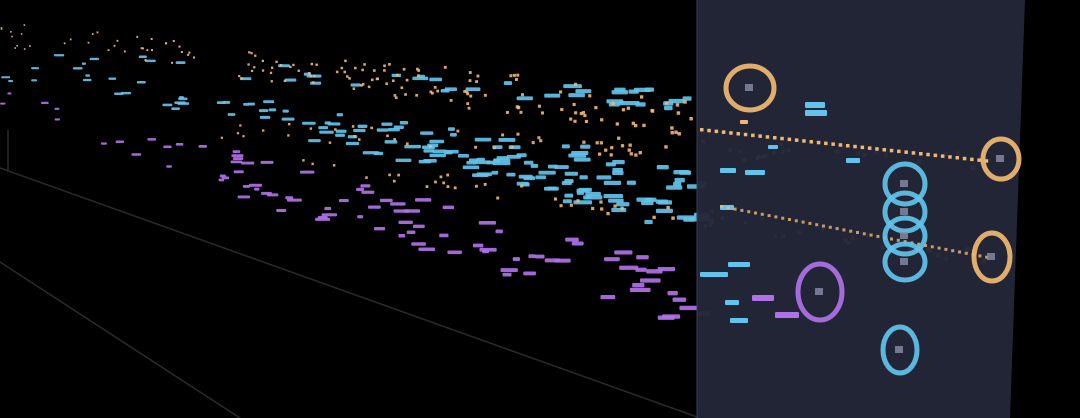  What do you see at coordinates (905, 184) in the screenshot?
I see `blue-active-note-ring` at bounding box center [905, 184].